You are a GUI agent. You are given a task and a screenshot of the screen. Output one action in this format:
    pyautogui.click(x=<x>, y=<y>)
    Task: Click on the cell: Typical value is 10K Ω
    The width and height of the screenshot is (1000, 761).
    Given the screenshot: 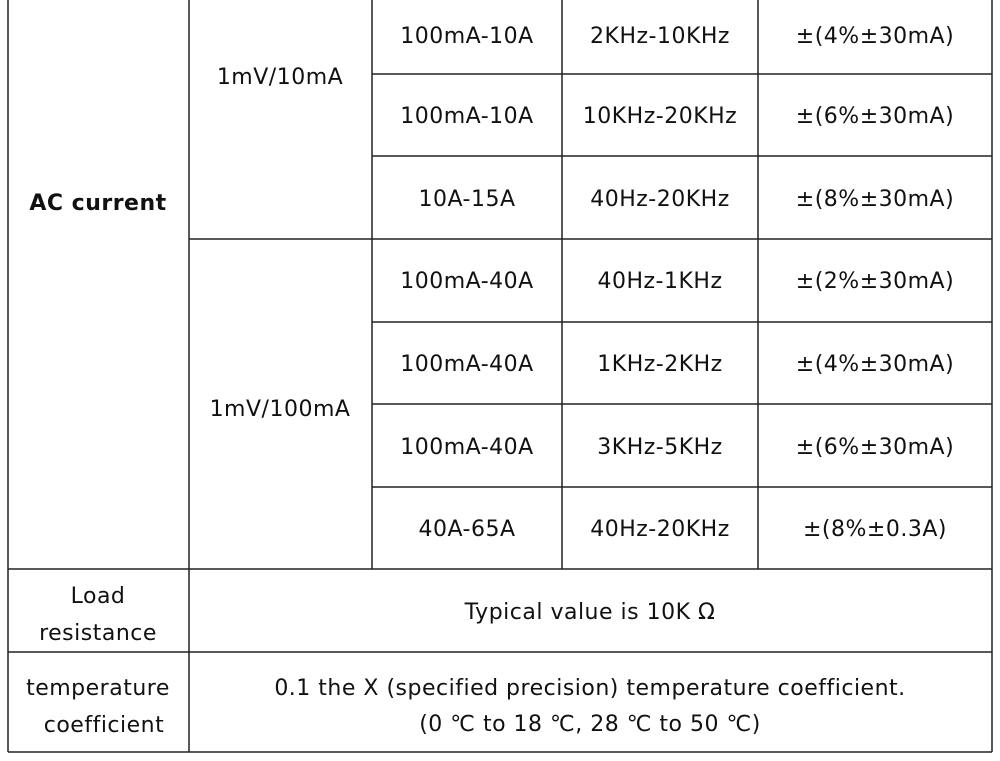 What is the action you would take?
    pyautogui.click(x=590, y=612)
    